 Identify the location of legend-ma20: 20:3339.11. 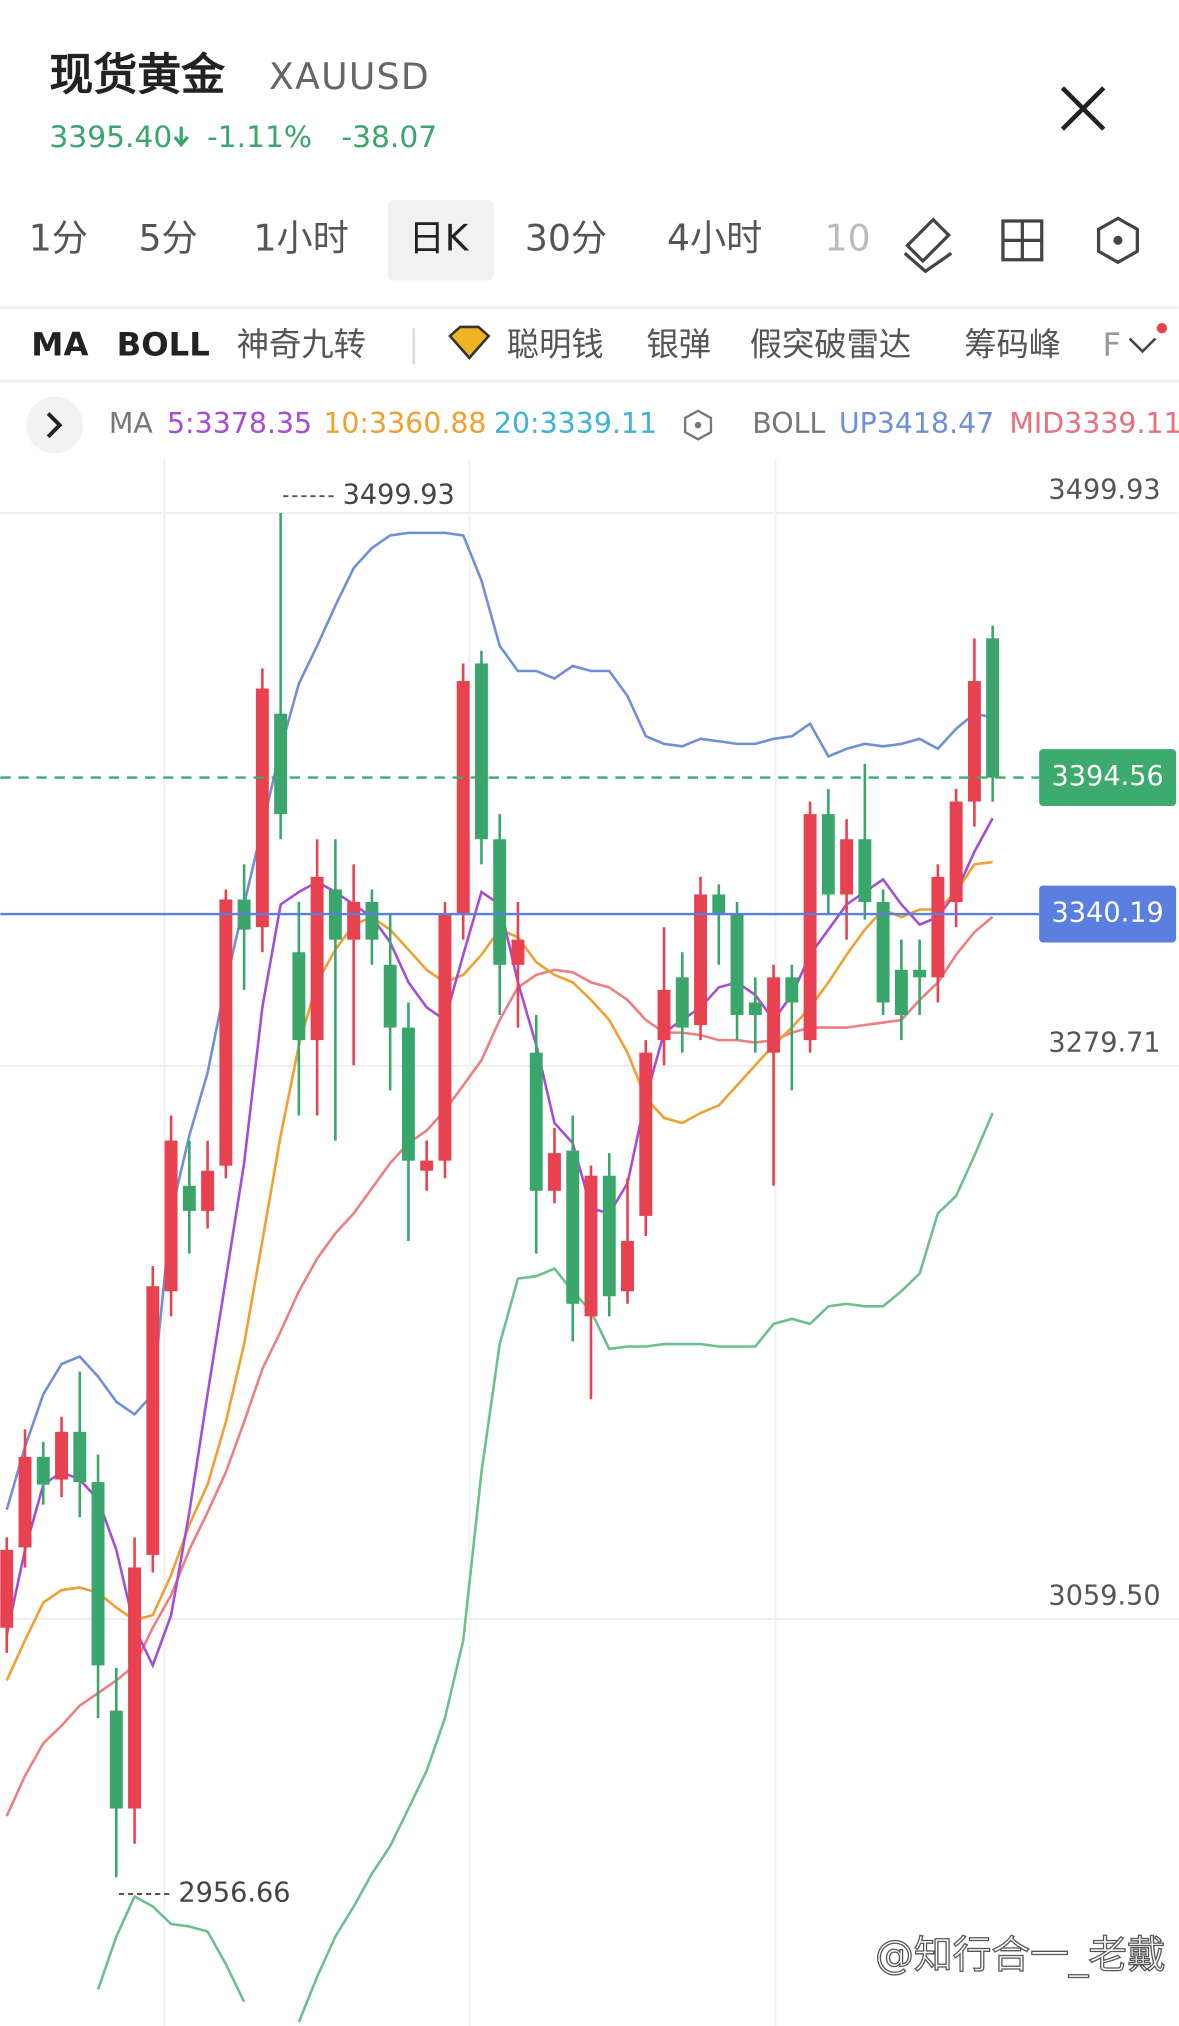
(575, 423).